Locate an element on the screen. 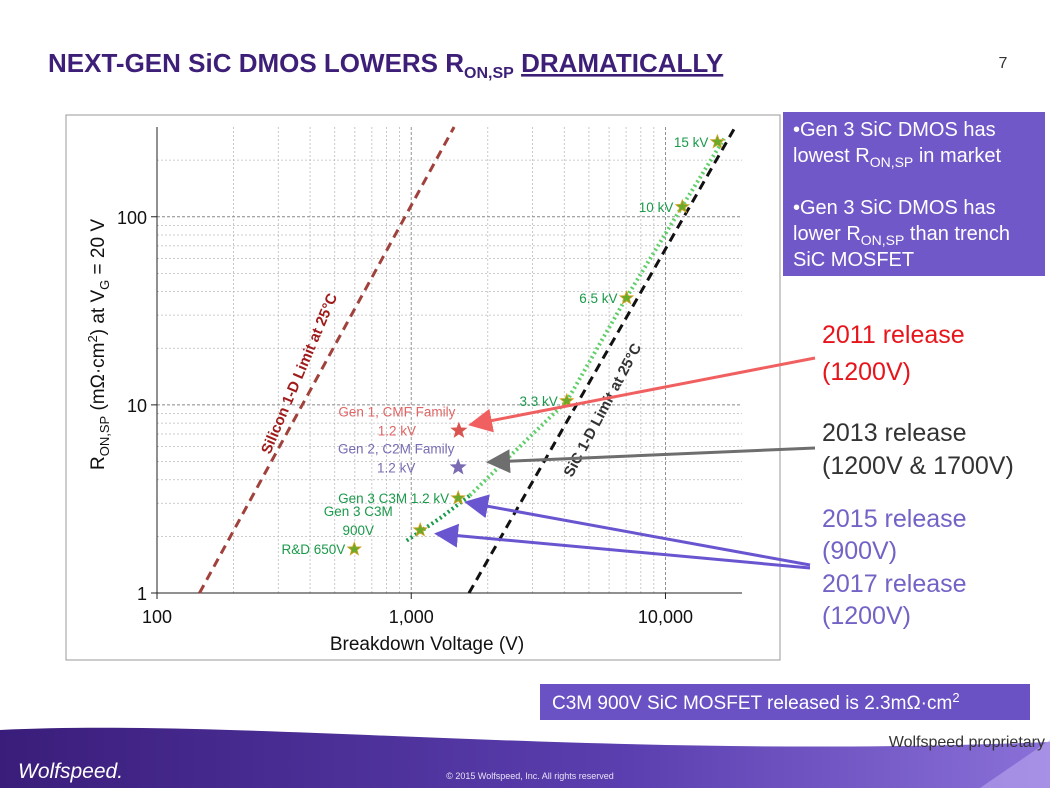  point-label: Gen 3 C3M 1.2 kV is located at coordinates (393, 498).